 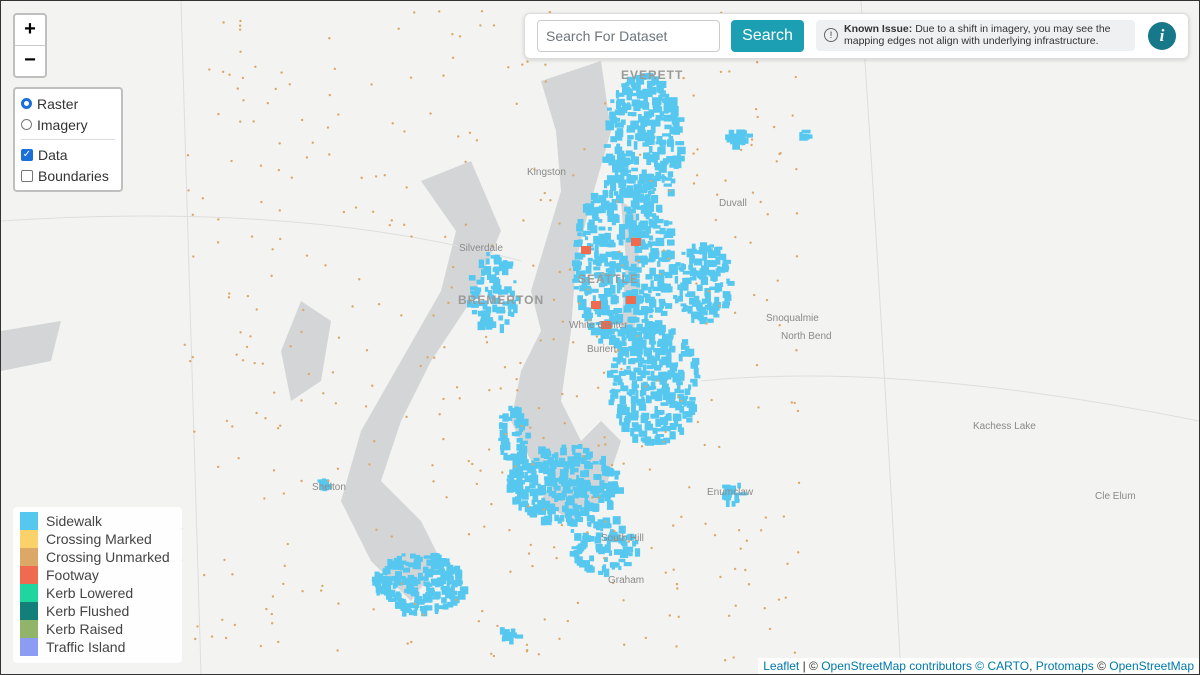 I want to click on zoom-in: +, so click(x=30, y=30).